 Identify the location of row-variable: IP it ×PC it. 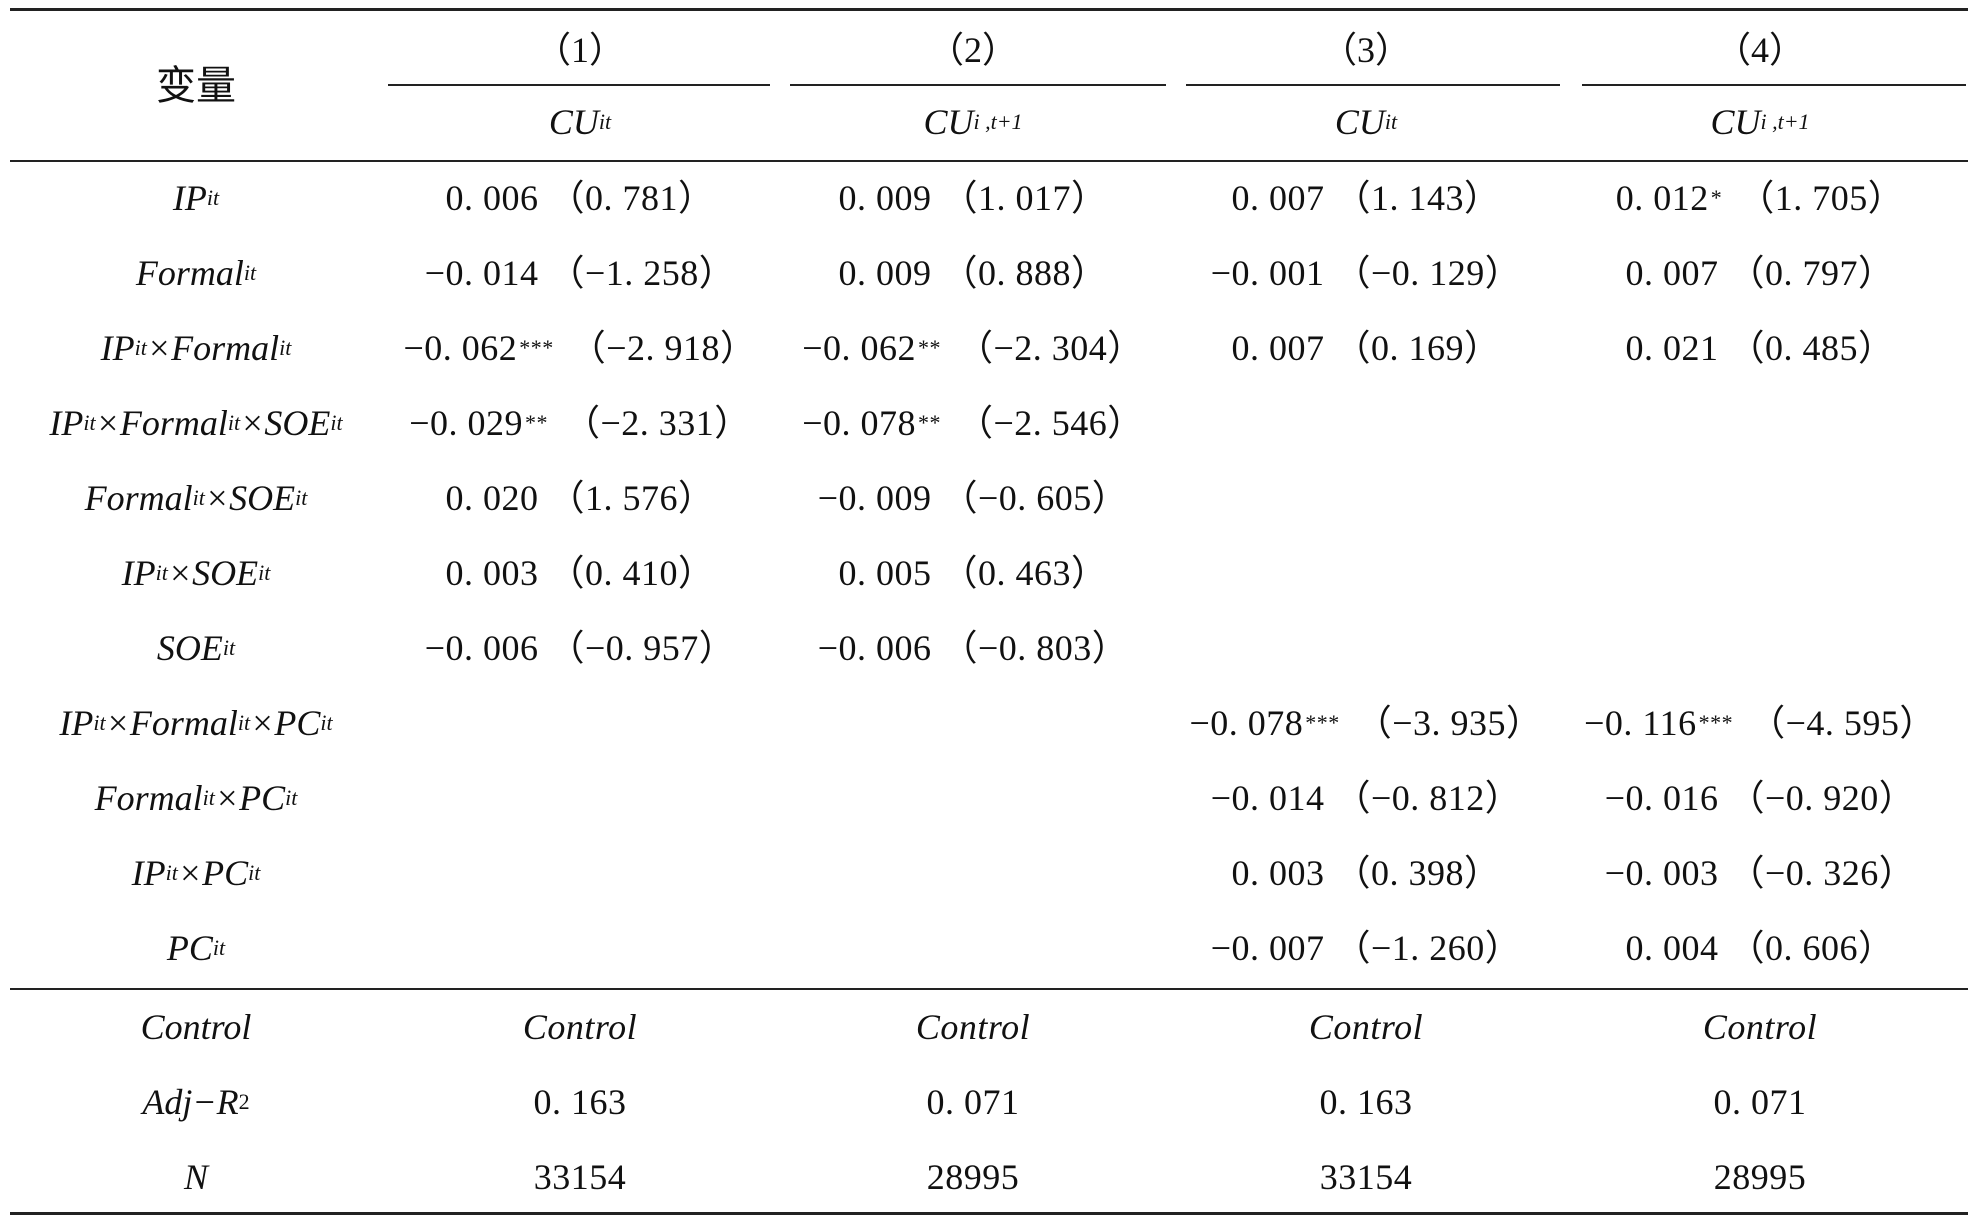
(196, 873).